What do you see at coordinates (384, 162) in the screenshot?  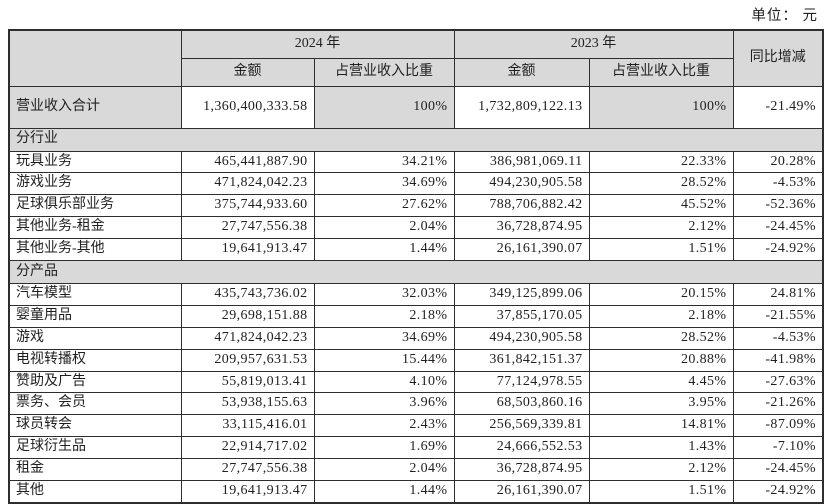 I see `cell-ratio-2024: 34.21%` at bounding box center [384, 162].